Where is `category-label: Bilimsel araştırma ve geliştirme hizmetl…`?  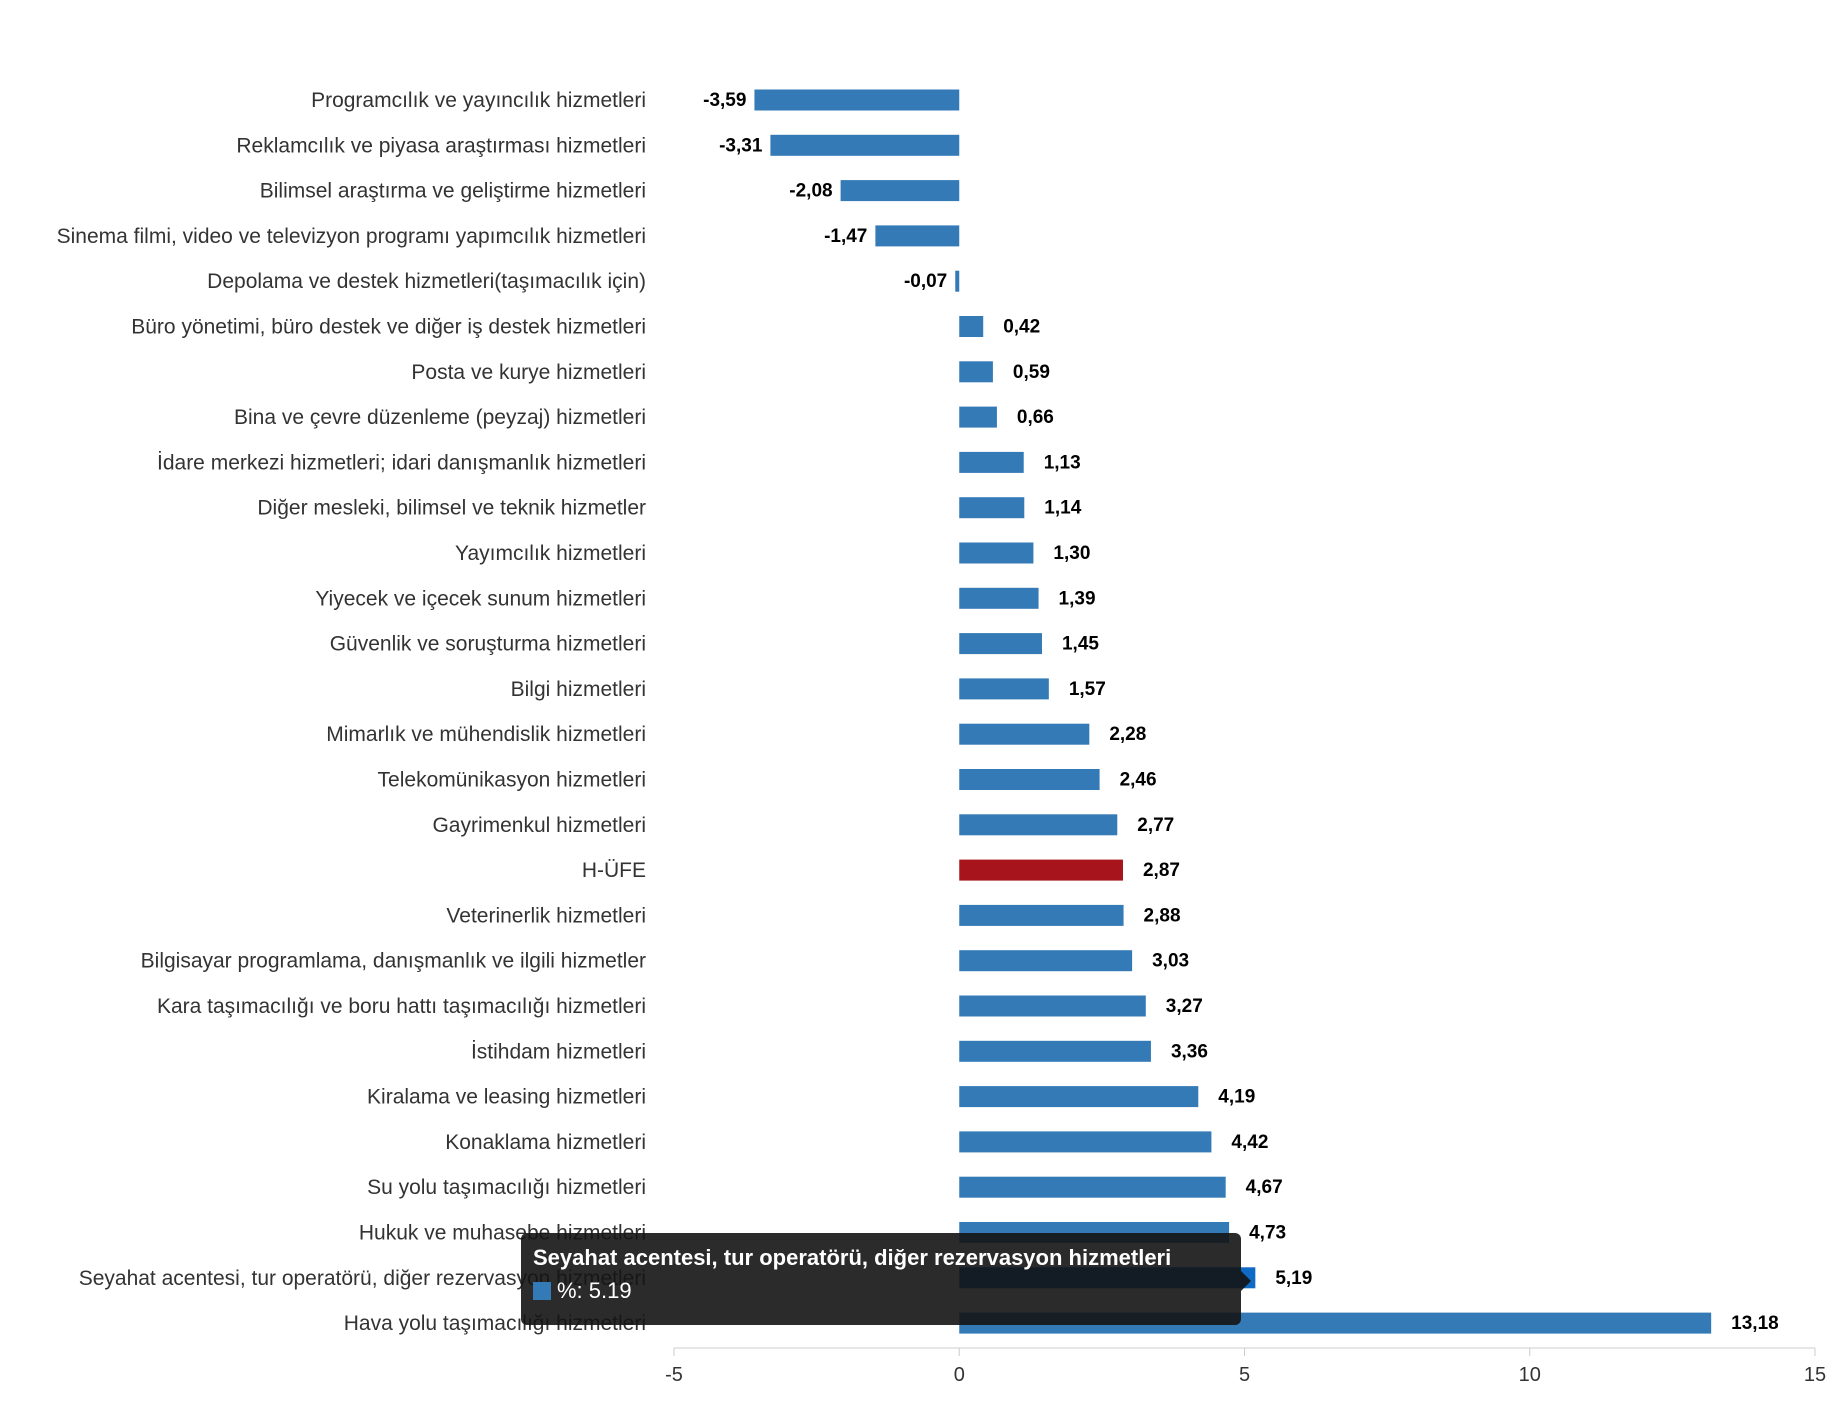 category-label: Bilimsel araştırma ve geliştirme hizmetl… is located at coordinates (453, 191).